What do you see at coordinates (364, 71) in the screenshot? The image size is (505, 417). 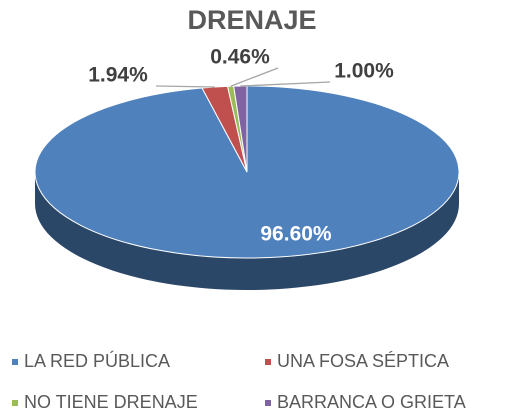 I see `data-label: 1.00%` at bounding box center [364, 71].